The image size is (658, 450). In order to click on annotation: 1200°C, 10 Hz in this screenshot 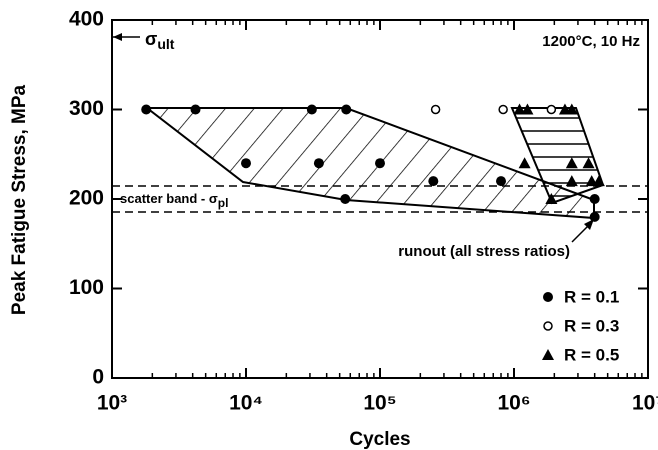, I will do `click(591, 41)`.